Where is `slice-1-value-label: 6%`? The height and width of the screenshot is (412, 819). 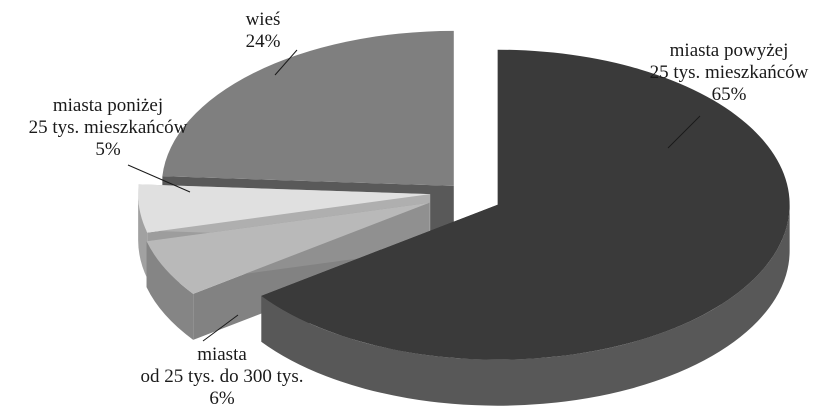 slice-1-value-label: 6% is located at coordinates (222, 398).